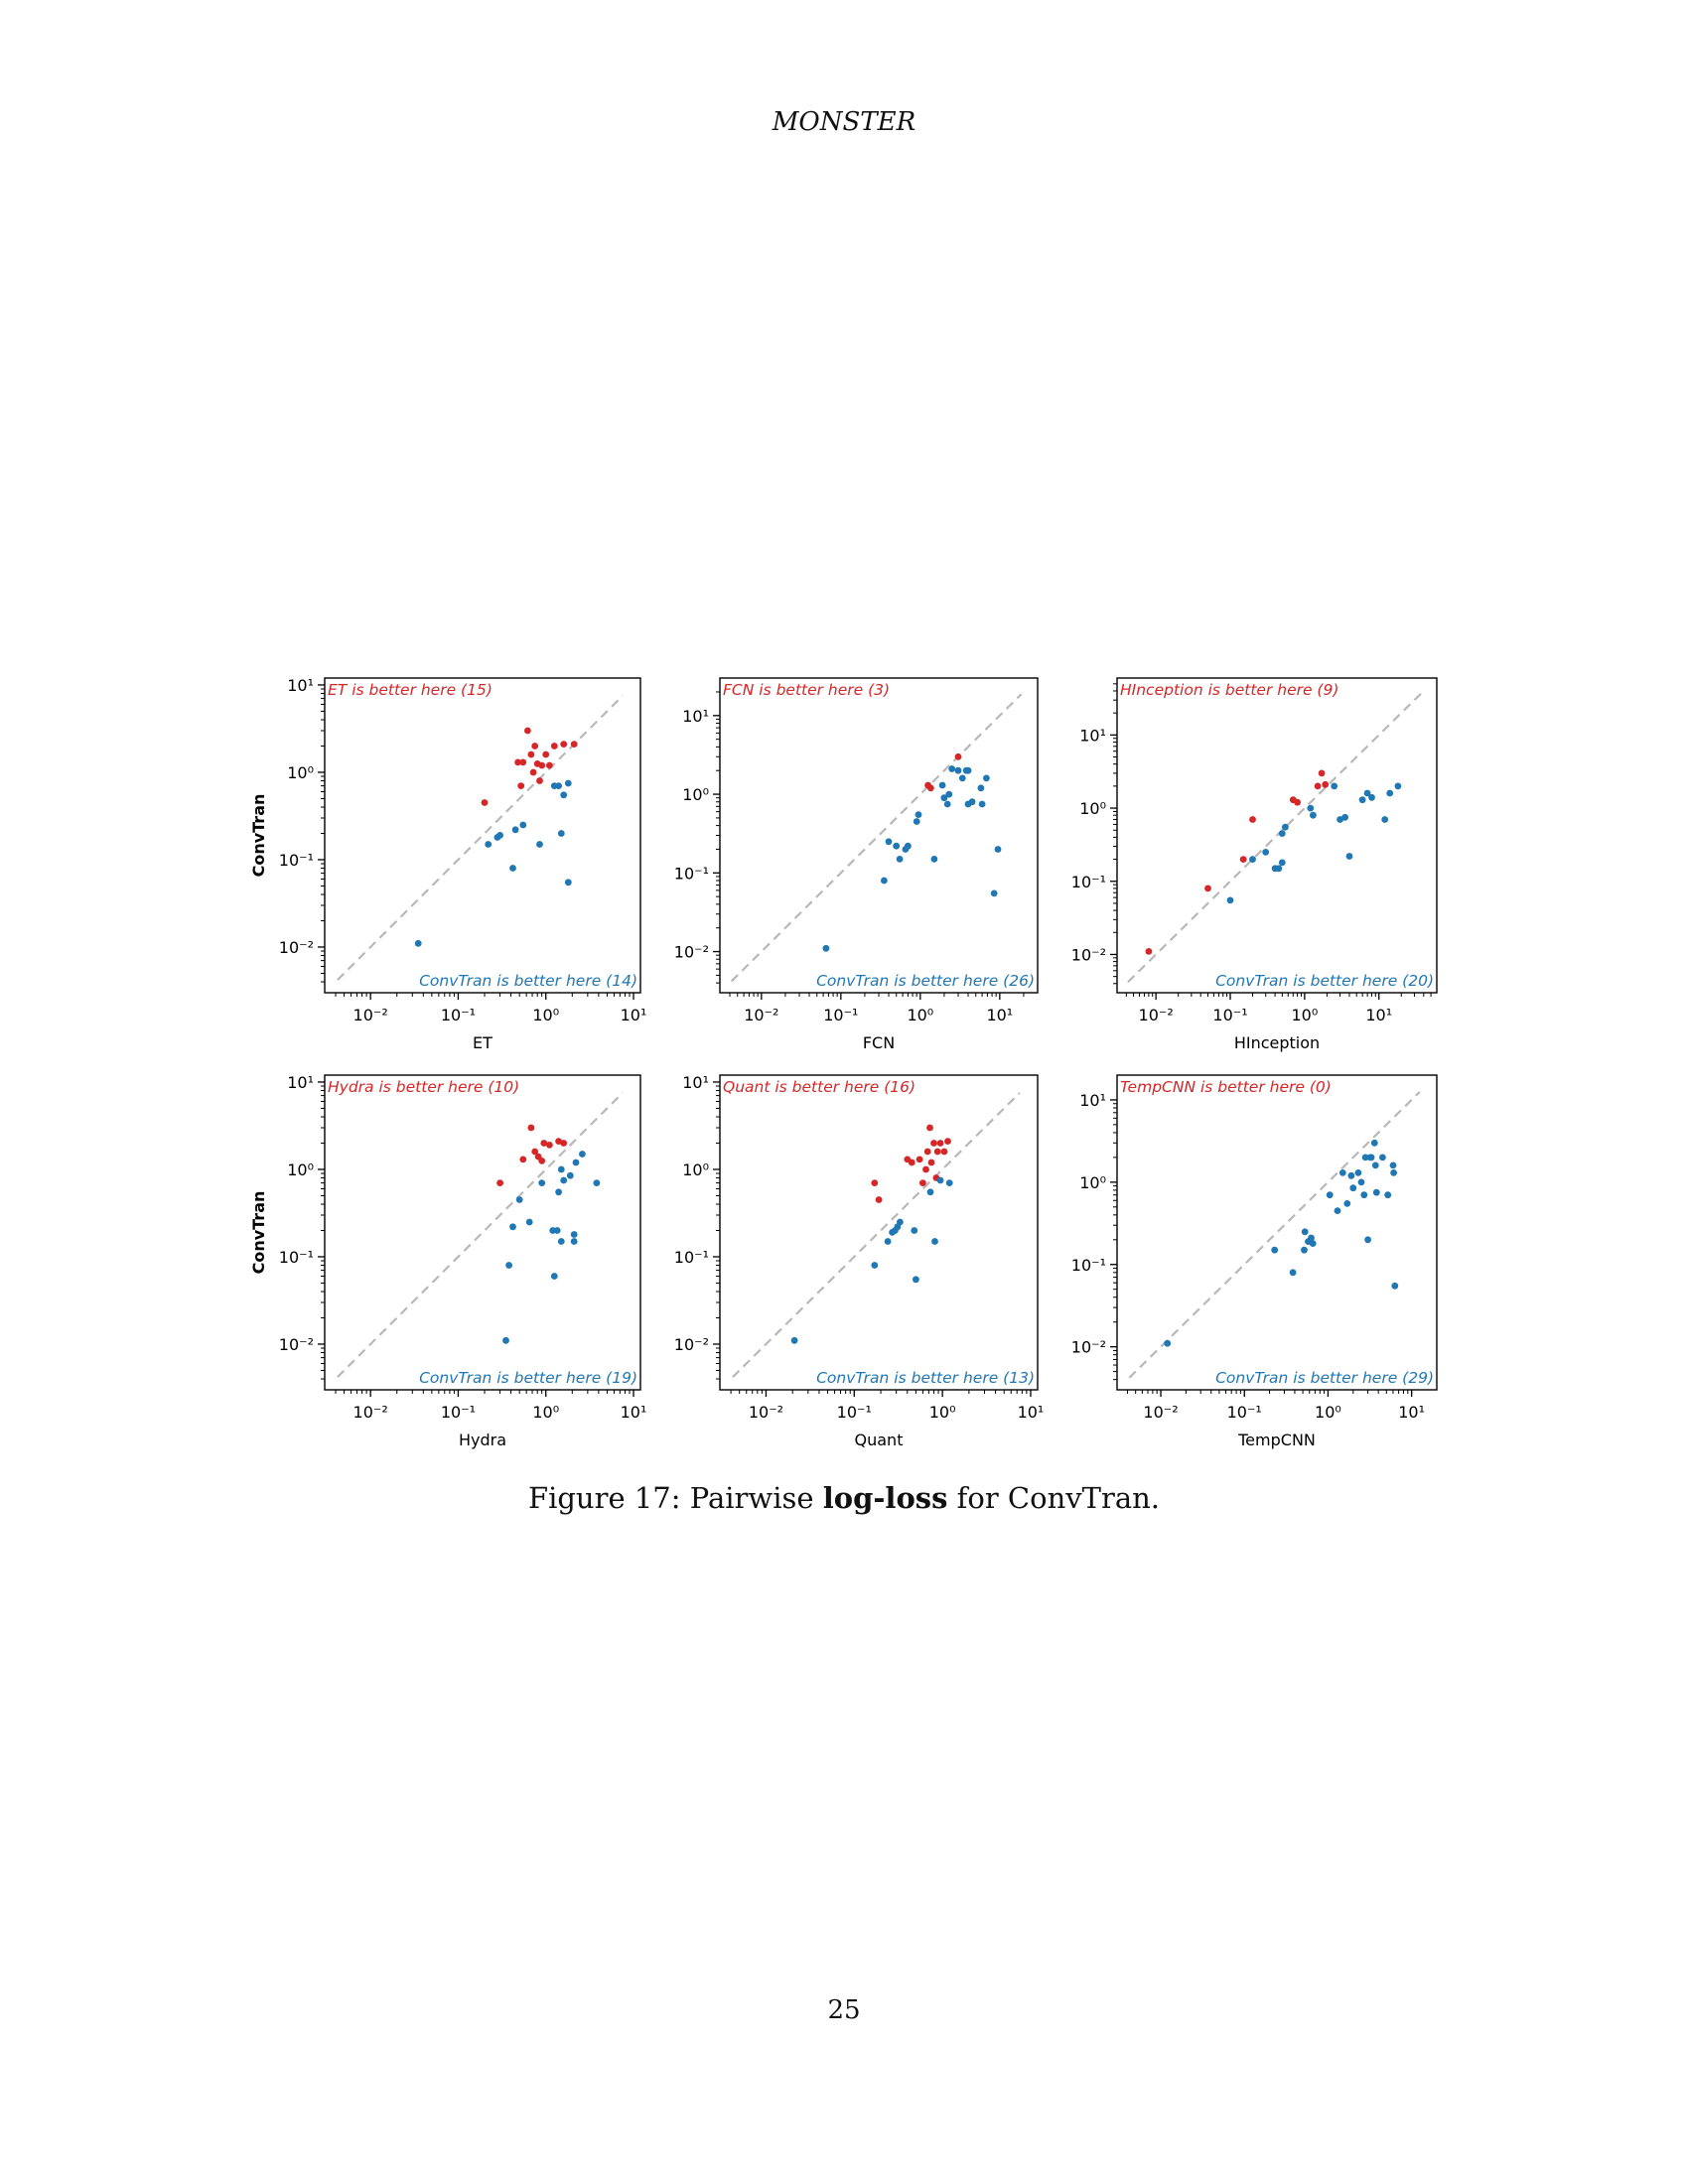  I want to click on bottom-annotation: ConvTran is better here (20), so click(1324, 981).